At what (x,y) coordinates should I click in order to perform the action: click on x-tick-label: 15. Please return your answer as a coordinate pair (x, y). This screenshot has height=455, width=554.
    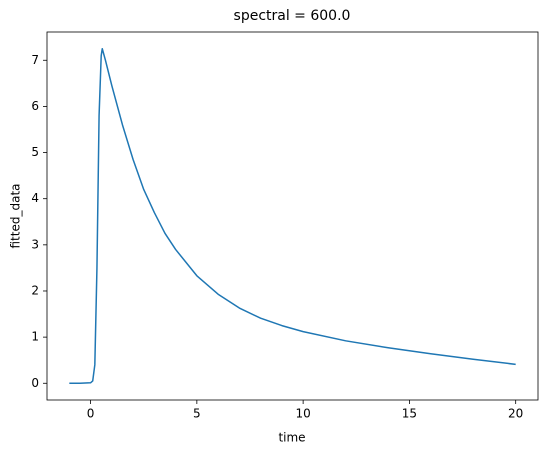
    Looking at the image, I should click on (409, 414).